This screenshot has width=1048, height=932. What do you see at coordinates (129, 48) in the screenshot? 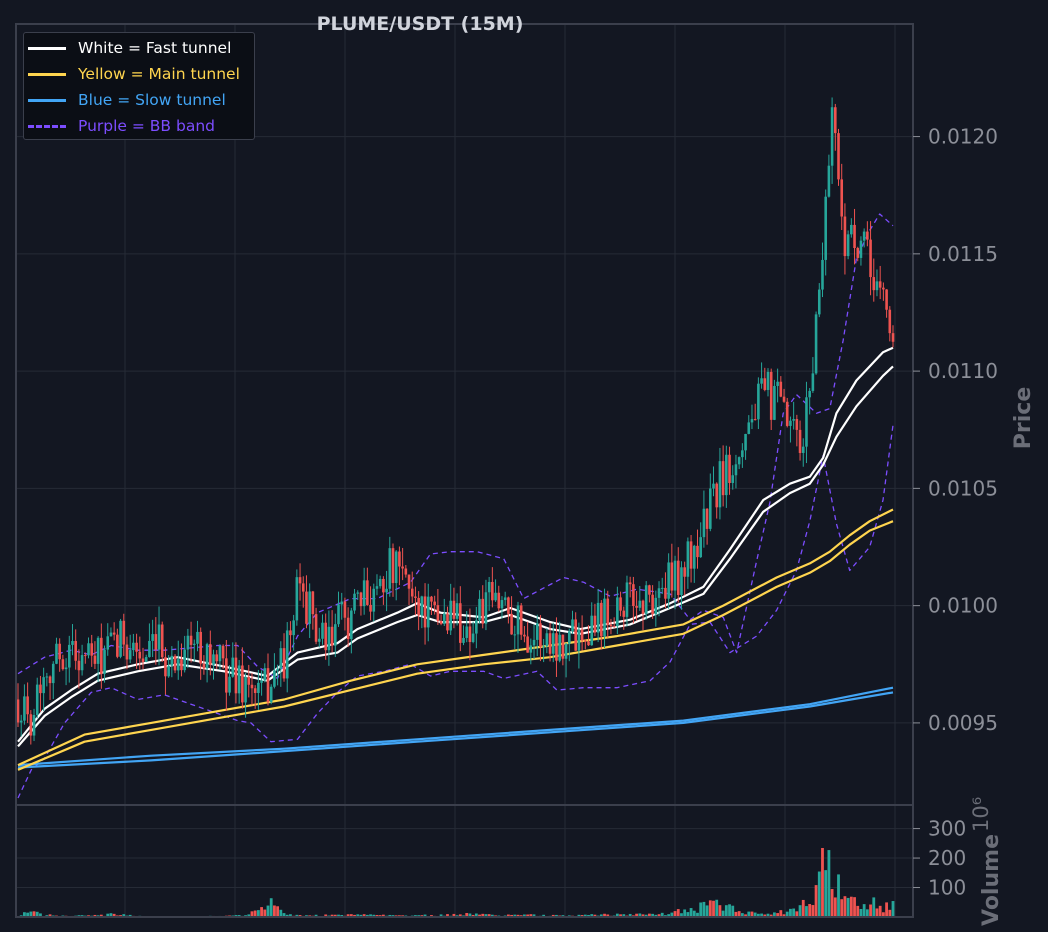
I see `legend-item-fast: White = Fast tunnel` at bounding box center [129, 48].